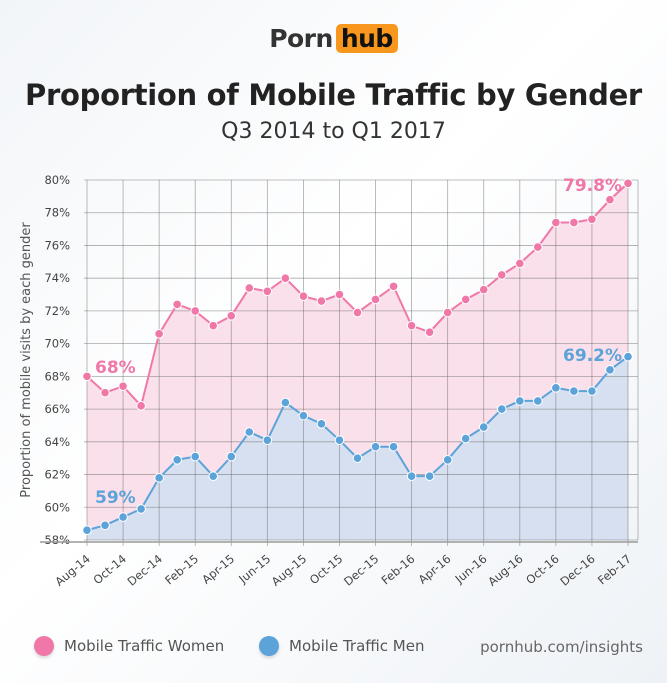  Describe the element at coordinates (57, 540) in the screenshot. I see `y-tick-label: 58%` at that location.